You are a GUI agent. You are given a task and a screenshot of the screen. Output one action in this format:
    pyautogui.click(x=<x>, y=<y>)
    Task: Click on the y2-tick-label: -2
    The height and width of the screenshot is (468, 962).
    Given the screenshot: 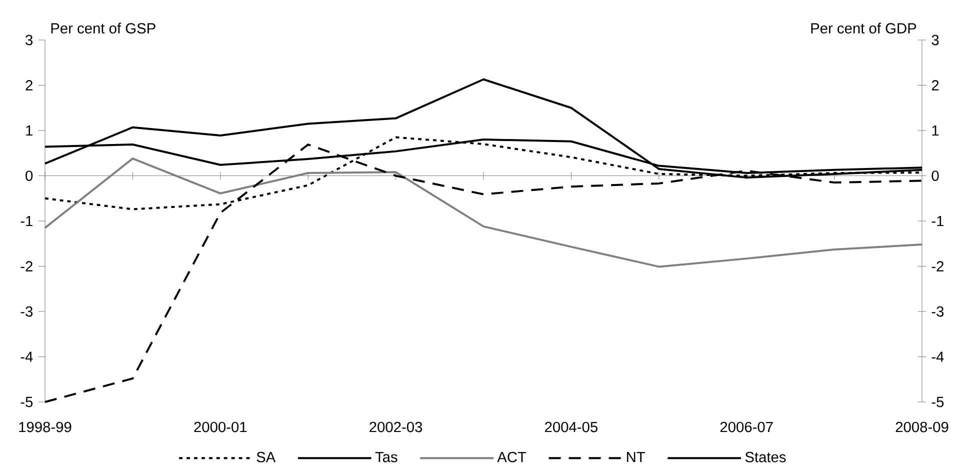 What is the action you would take?
    pyautogui.click(x=938, y=266)
    